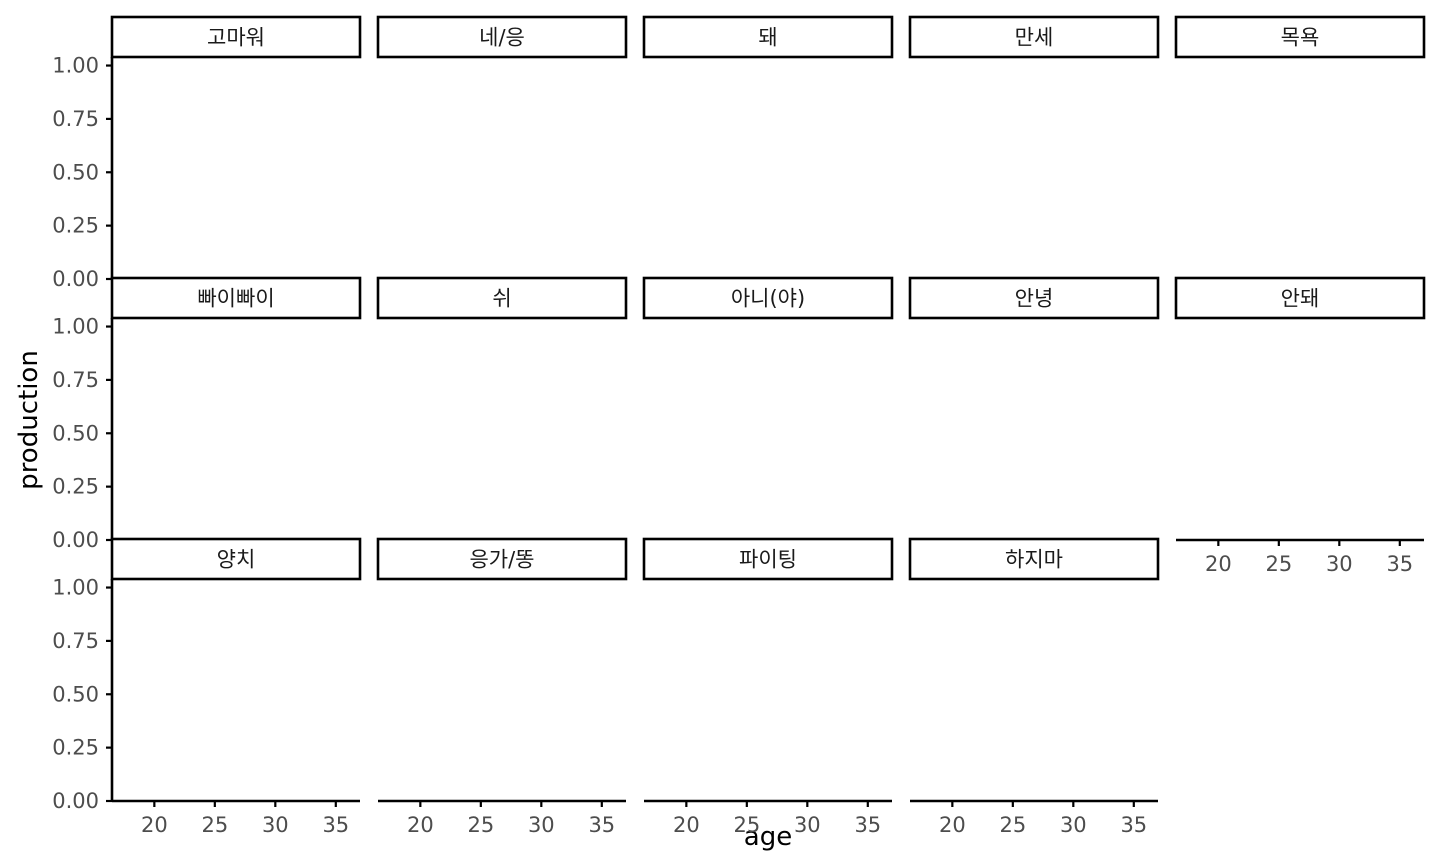 Image resolution: width=1440 pixels, height=864 pixels. I want to click on facet-strip-label: 고마워, so click(236, 38).